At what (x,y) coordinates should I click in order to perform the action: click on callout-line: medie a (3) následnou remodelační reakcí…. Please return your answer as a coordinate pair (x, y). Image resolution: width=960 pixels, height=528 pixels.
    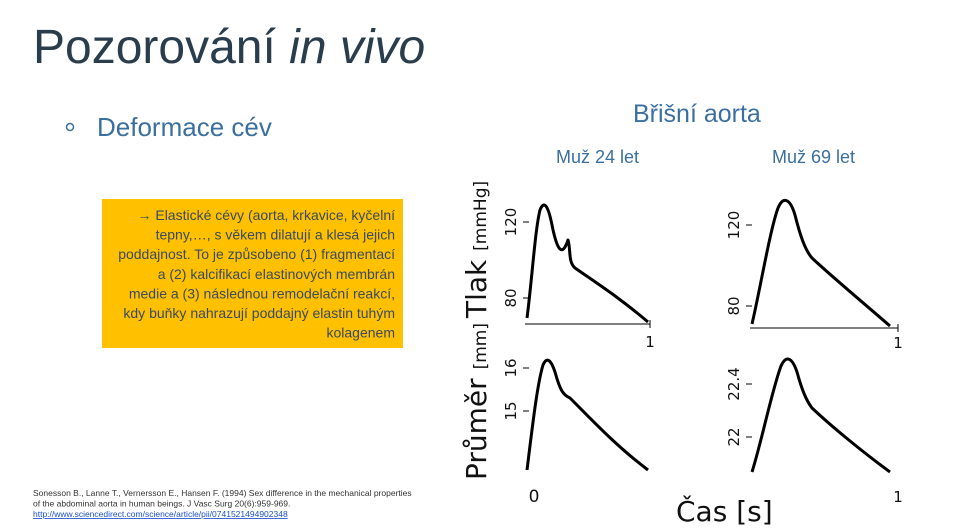
    Looking at the image, I should click on (262, 293).